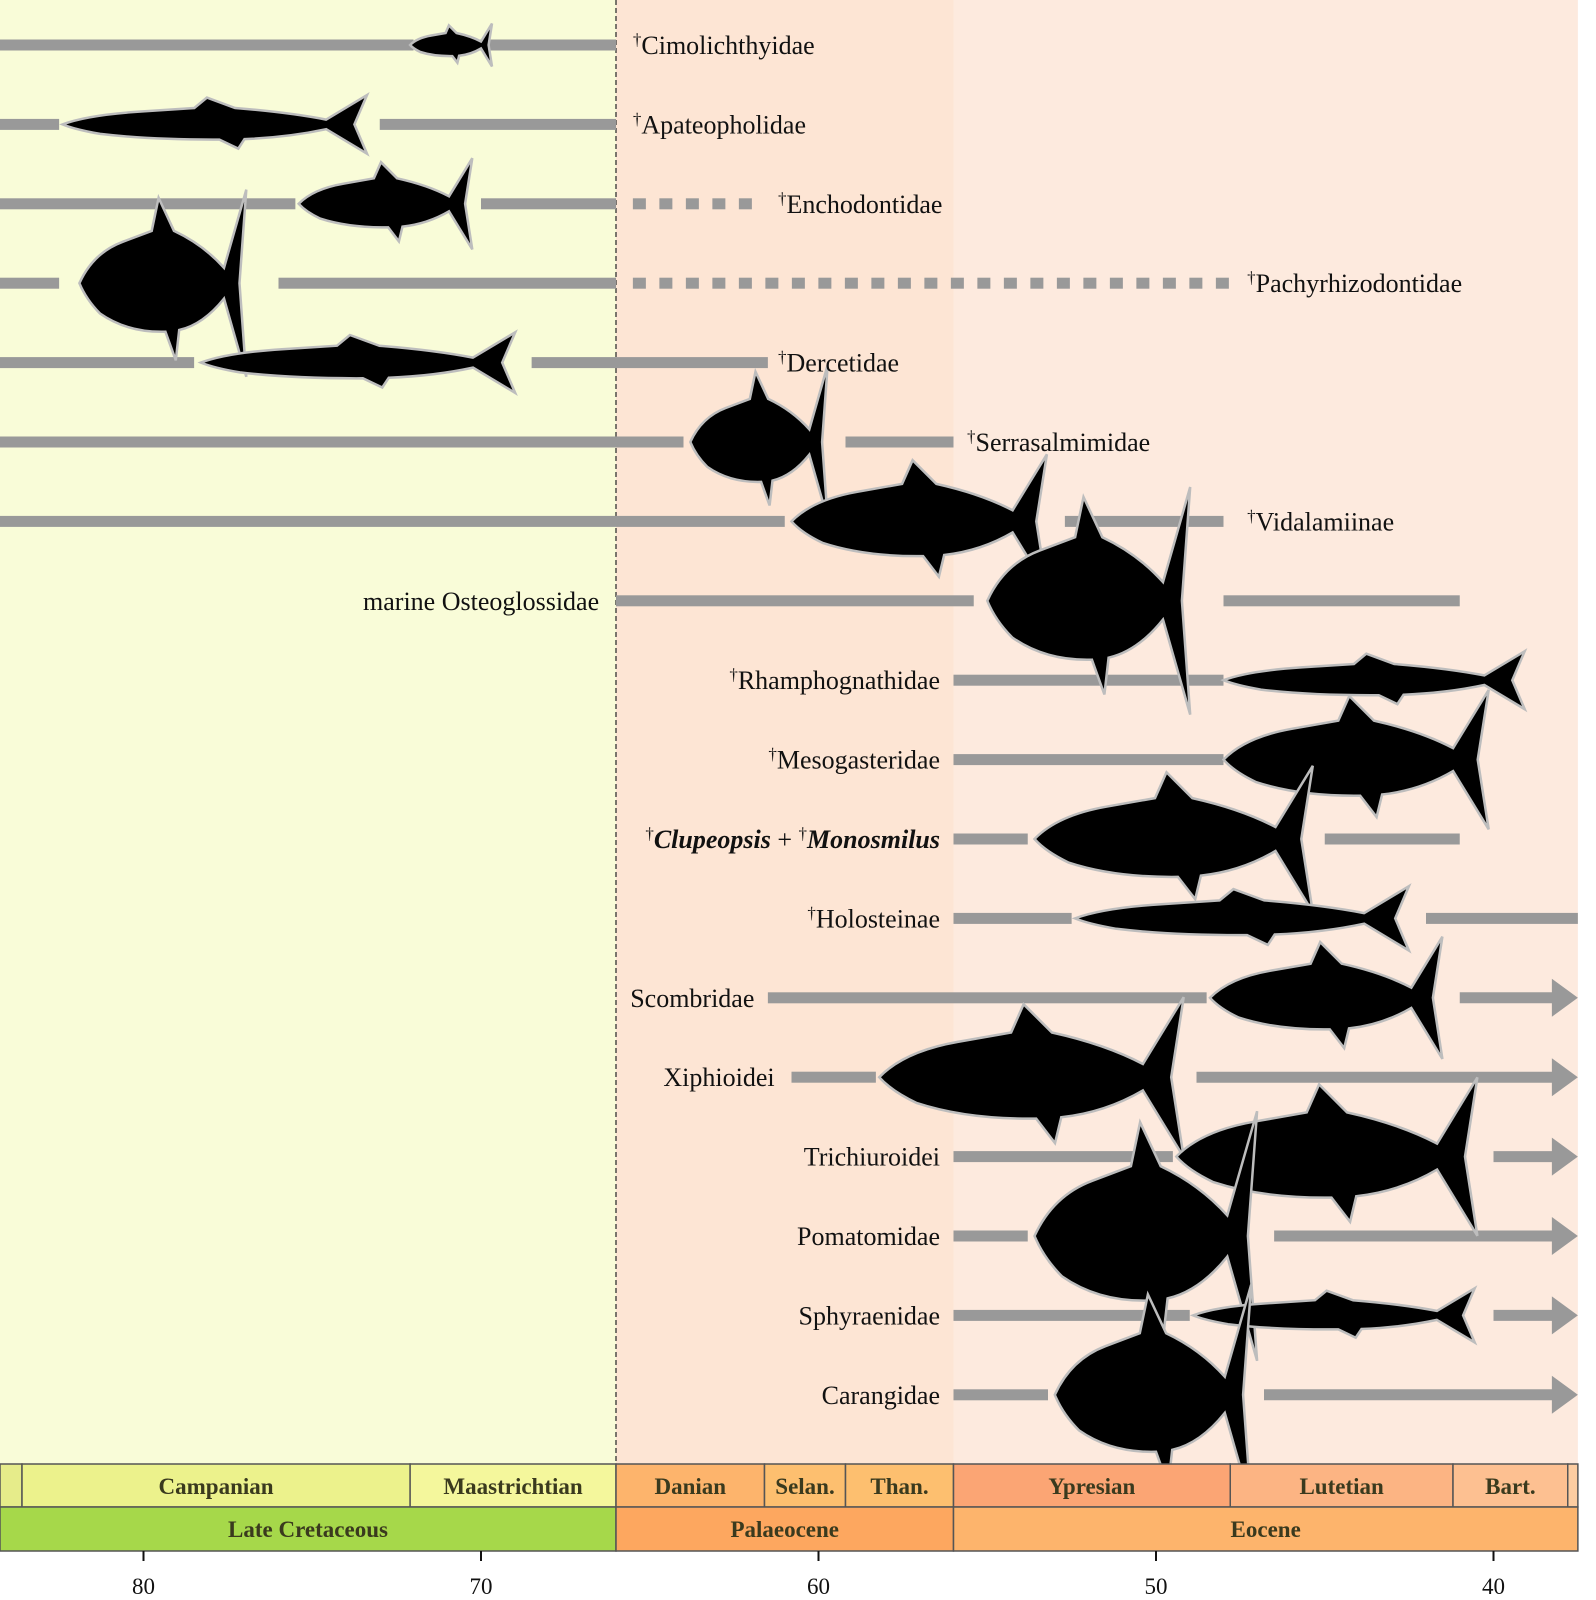 The image size is (1596, 1600). Describe the element at coordinates (869, 1315) in the screenshot. I see `taxon-sphyraenidae-label: Sphyraenidae` at that location.